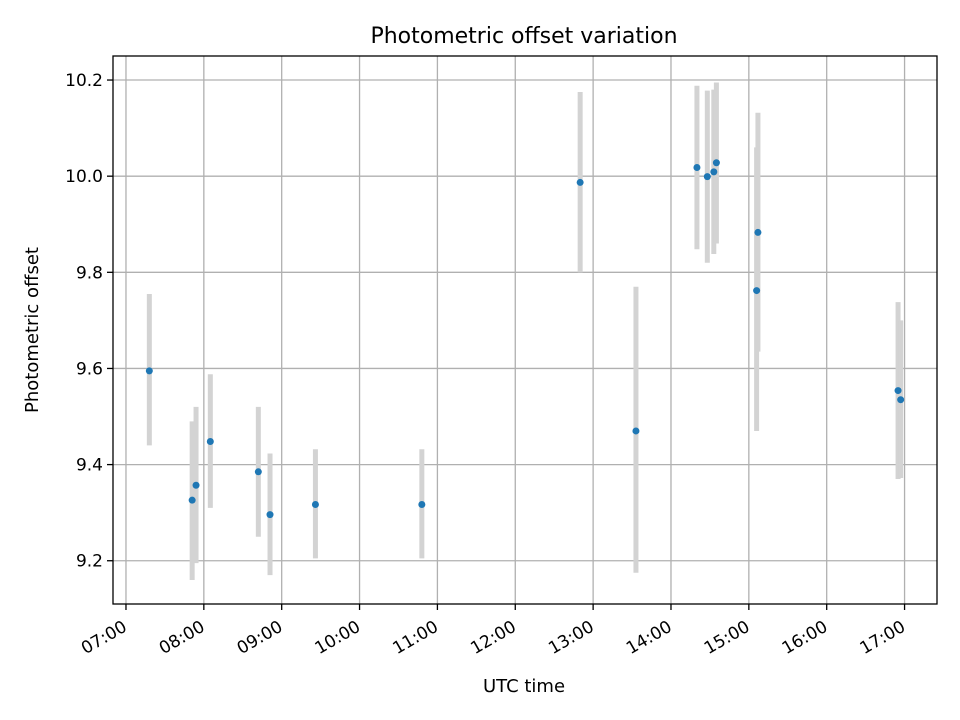  Describe the element at coordinates (523, 36) in the screenshot. I see `chart-title: Photometric offset variation` at that location.